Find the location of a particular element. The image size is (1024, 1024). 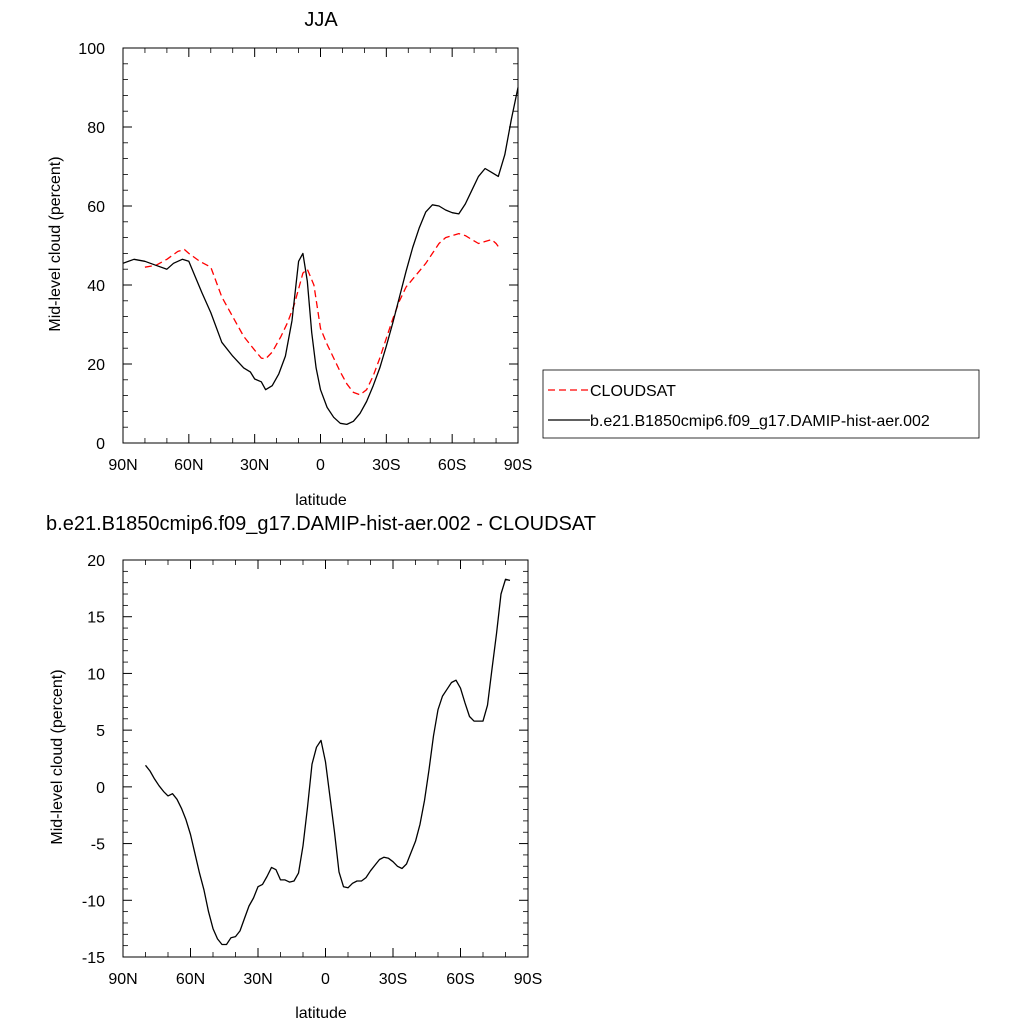

top-xtick-label: 90S is located at coordinates (518, 465).